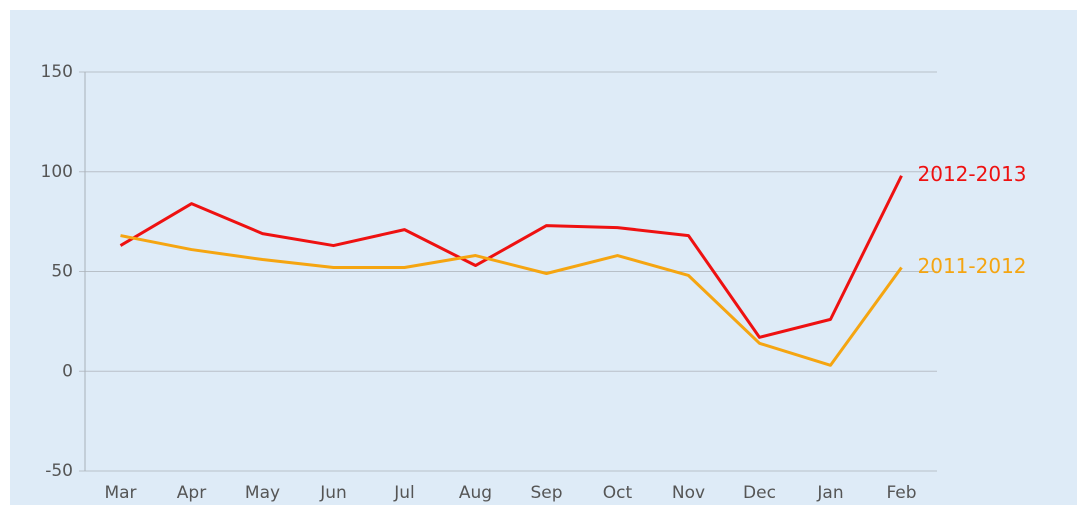 Image resolution: width=1089 pixels, height=515 pixels. What do you see at coordinates (404, 493) in the screenshot?
I see `x-tick-label: Jul` at bounding box center [404, 493].